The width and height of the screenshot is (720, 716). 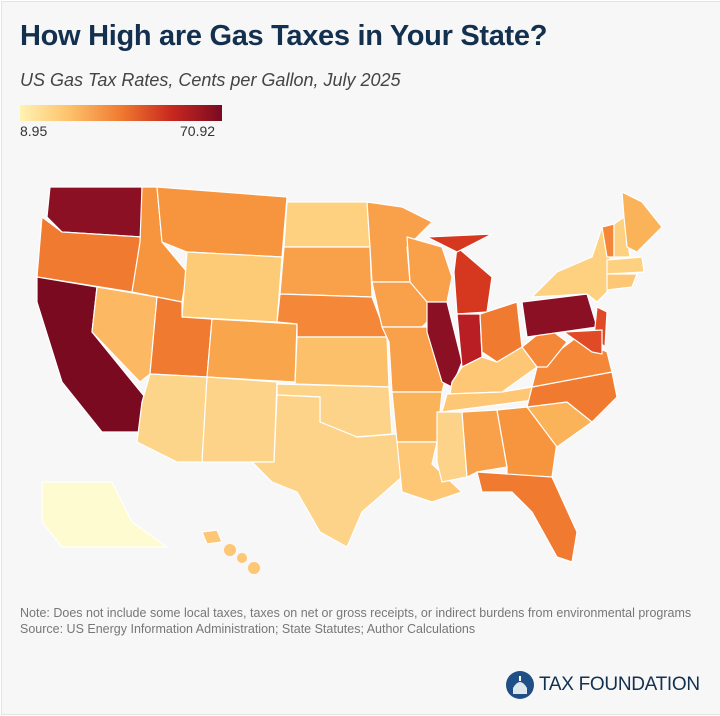 I want to click on state-wa, so click(x=94, y=212).